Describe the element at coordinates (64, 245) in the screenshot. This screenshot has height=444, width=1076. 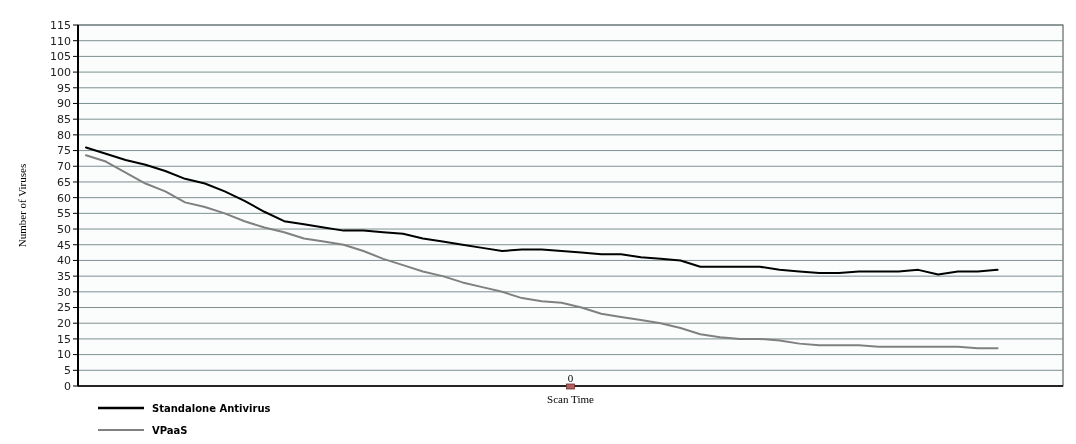
I see `y-tick-label: 45` at that location.